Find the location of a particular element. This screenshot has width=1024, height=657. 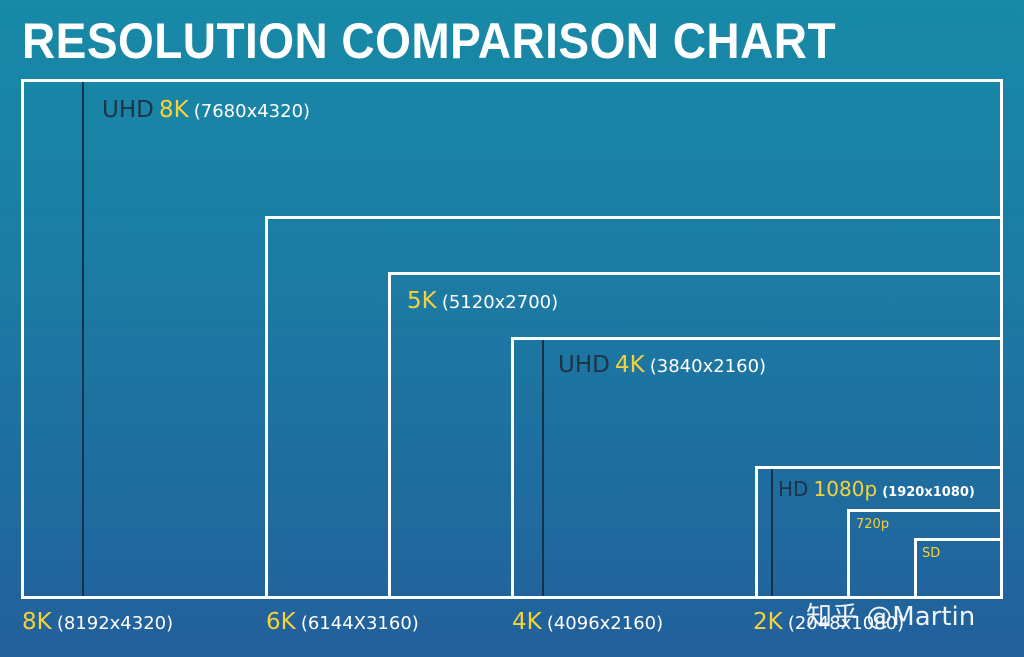

label-uhd-8k: UHD 8K (7680x4320) is located at coordinates (206, 110).